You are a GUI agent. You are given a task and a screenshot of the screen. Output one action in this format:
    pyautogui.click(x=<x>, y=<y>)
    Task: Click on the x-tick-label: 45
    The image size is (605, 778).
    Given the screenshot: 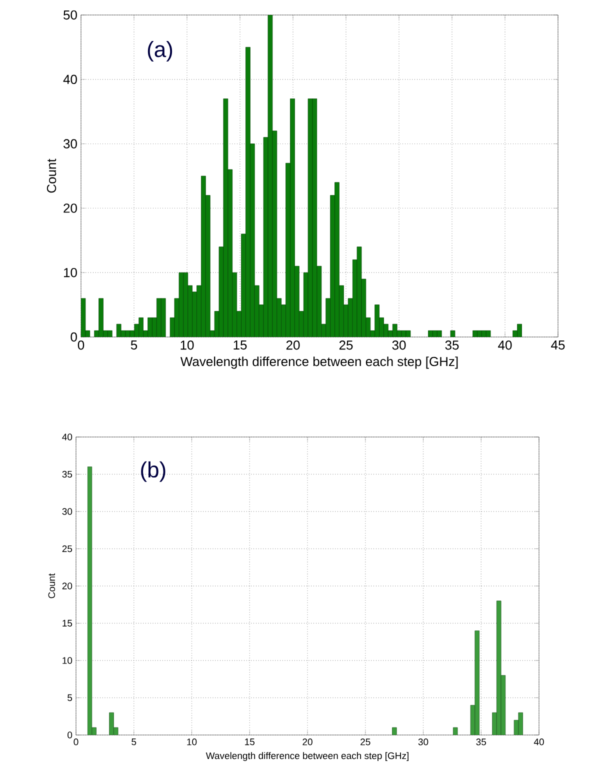 What is the action you would take?
    pyautogui.click(x=558, y=345)
    